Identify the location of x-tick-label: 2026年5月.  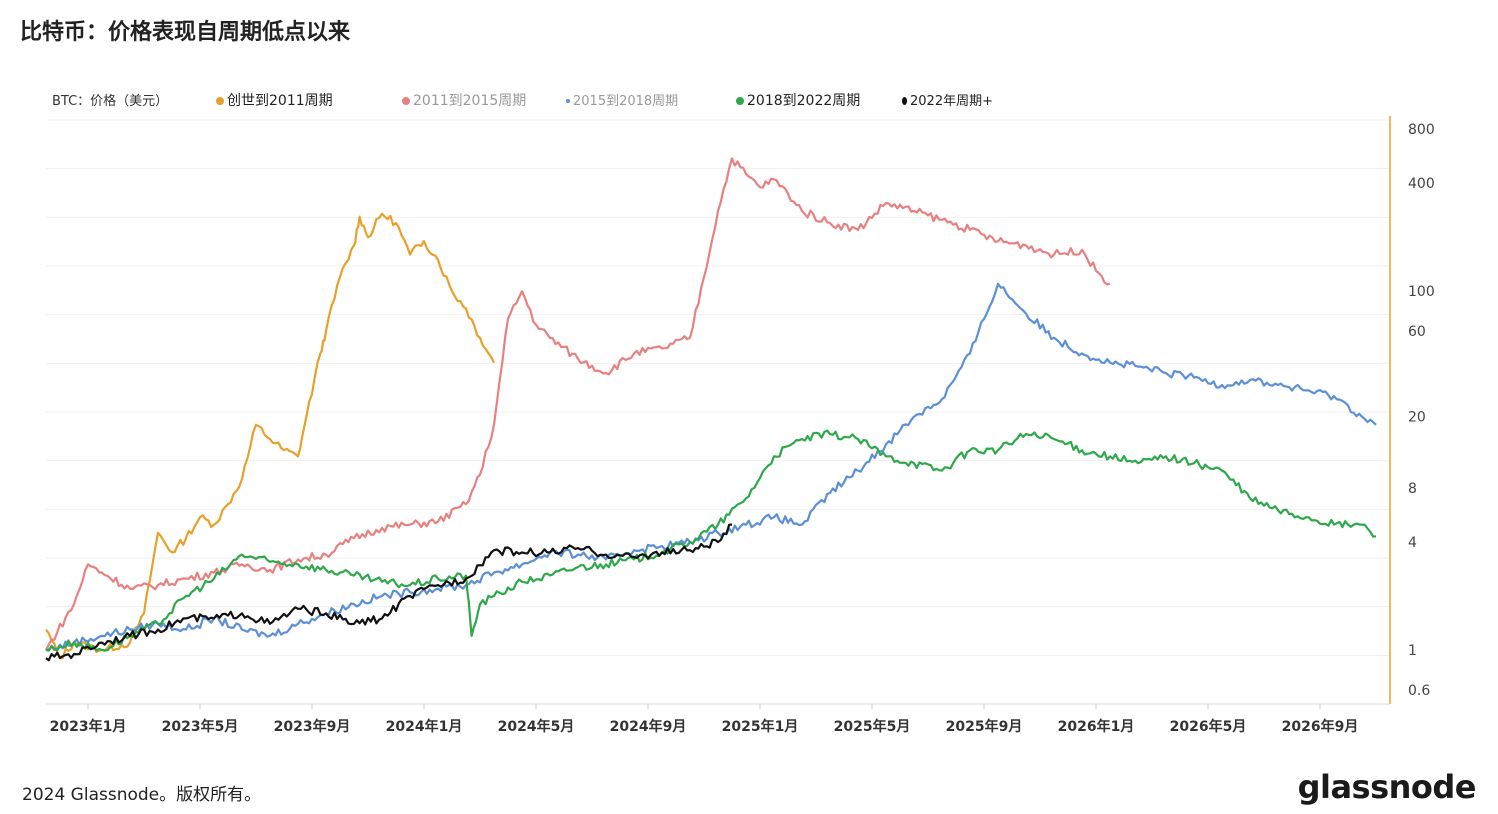
(1208, 726).